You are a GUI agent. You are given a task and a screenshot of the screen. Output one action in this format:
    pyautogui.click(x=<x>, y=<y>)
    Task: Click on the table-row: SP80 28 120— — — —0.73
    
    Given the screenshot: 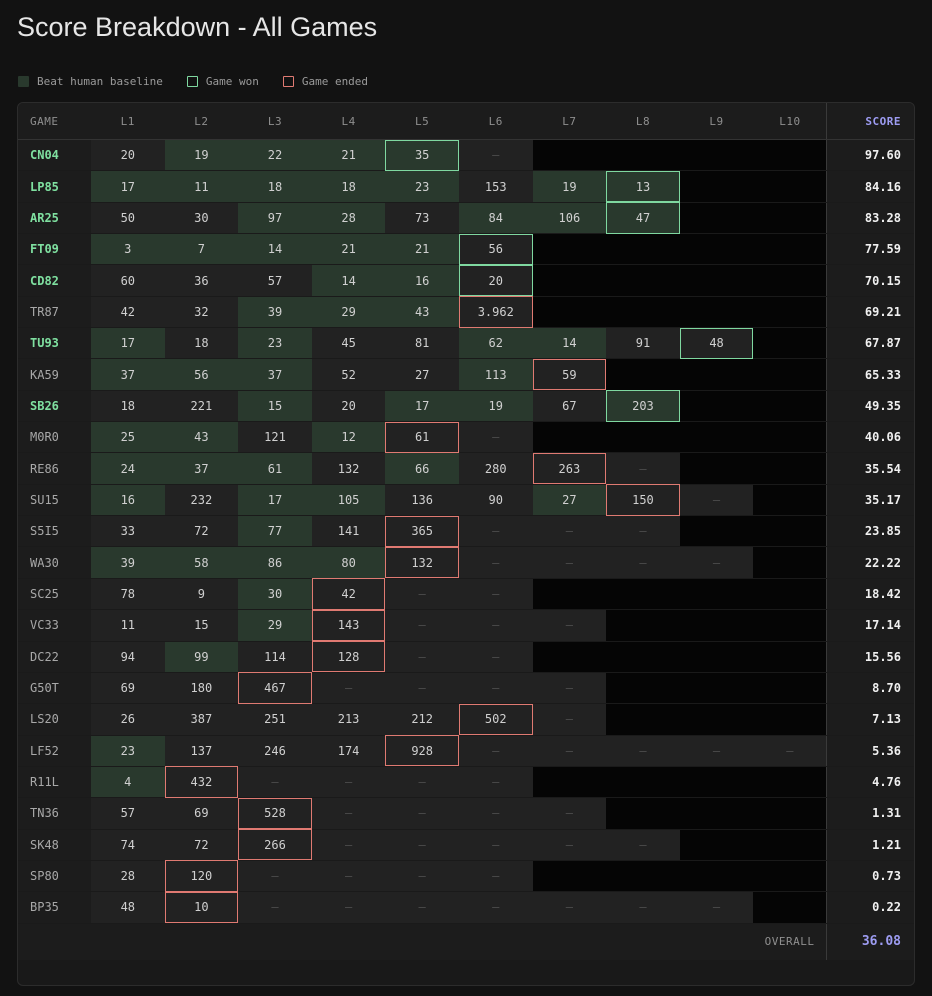 What is the action you would take?
    pyautogui.click(x=466, y=876)
    